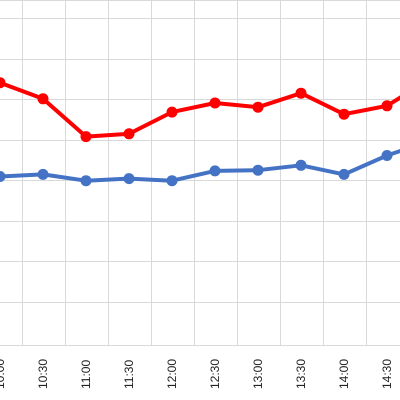  I want to click on x-tick-label: 10:00, so click(3, 374).